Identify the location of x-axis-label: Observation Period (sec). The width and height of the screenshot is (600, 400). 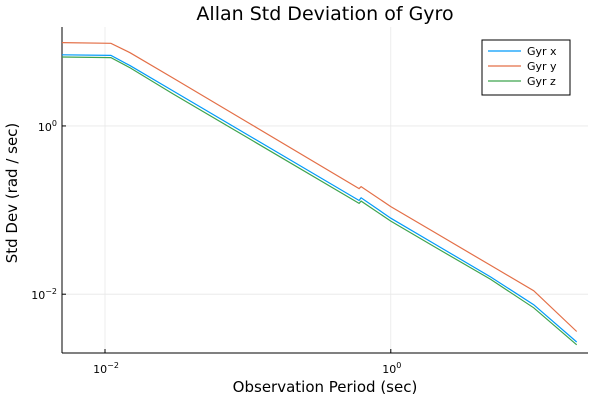
(325, 387).